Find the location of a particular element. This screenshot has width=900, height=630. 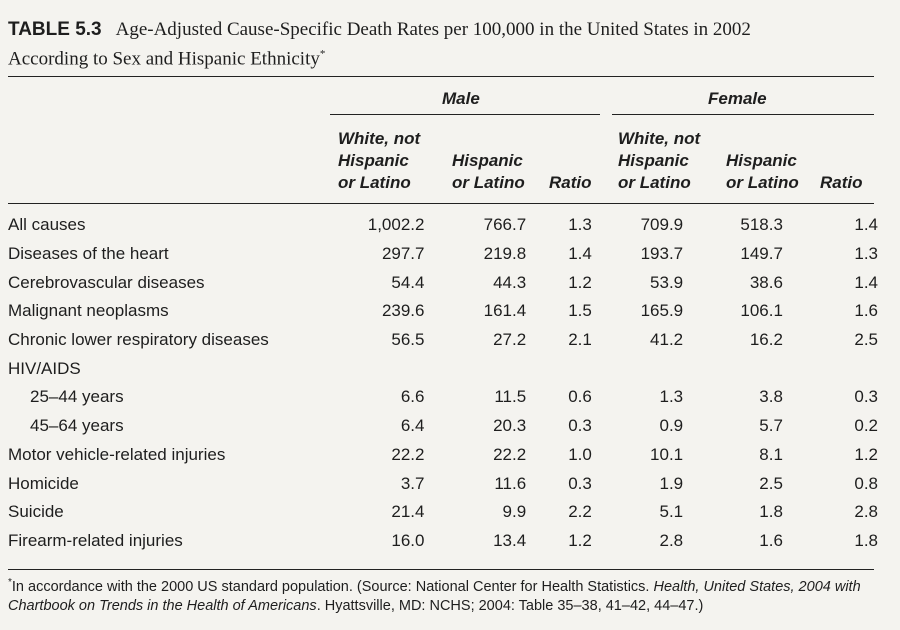

female-white-header: White, not Hispanic or Latino is located at coordinates (659, 161).